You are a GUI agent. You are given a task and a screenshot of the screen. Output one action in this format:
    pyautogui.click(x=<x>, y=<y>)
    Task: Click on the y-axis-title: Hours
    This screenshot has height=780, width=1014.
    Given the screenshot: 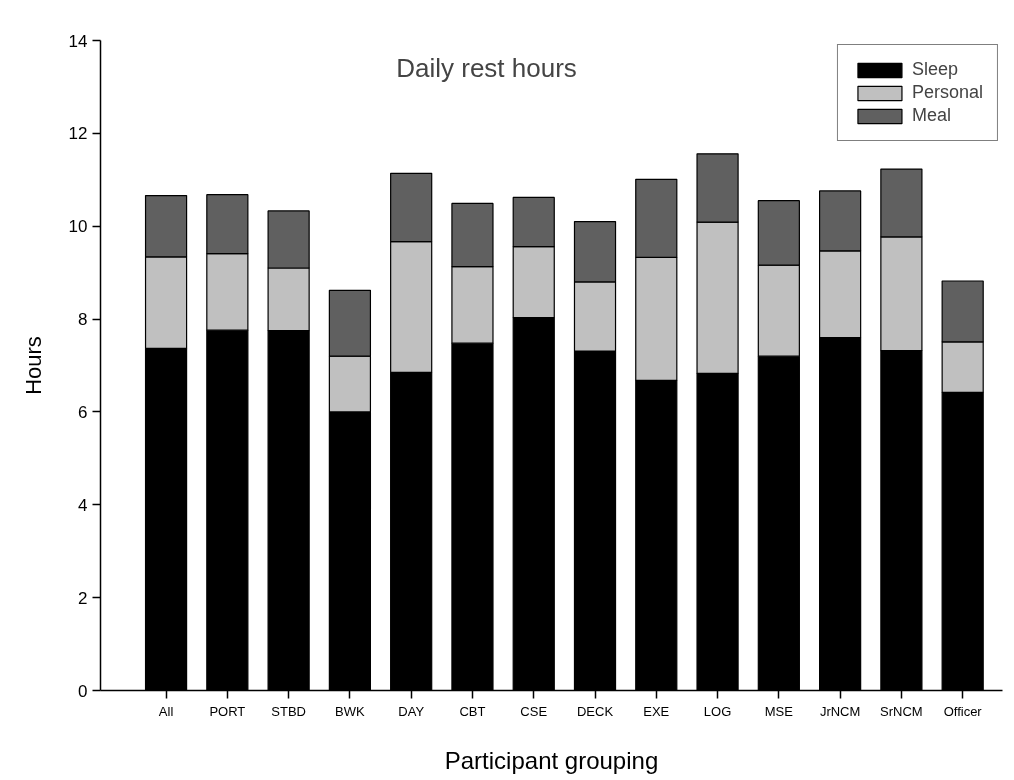 What is the action you would take?
    pyautogui.click(x=33, y=365)
    